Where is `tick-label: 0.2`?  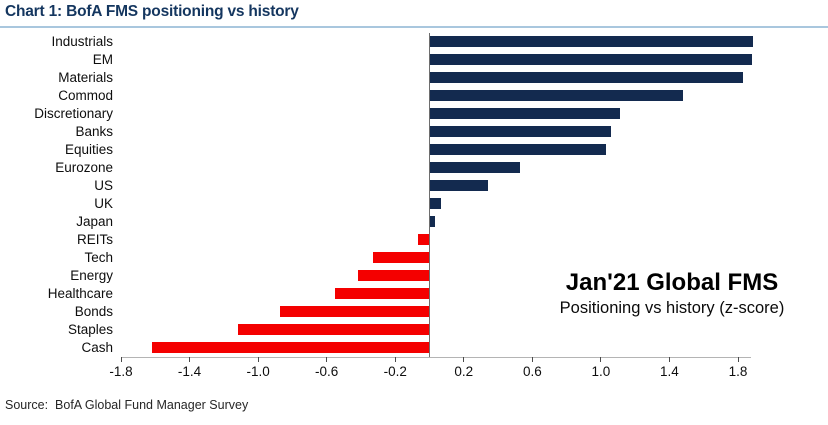 tick-label: 0.2 is located at coordinates (464, 371).